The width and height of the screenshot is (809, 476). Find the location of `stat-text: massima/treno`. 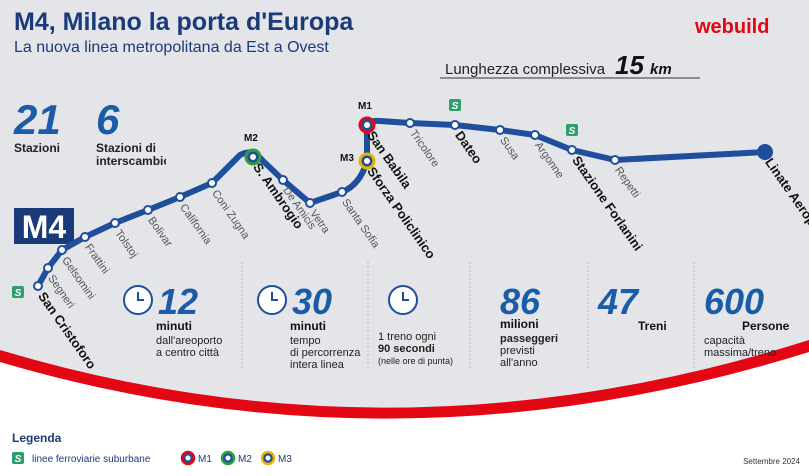

stat-text: massima/treno is located at coordinates (740, 353).